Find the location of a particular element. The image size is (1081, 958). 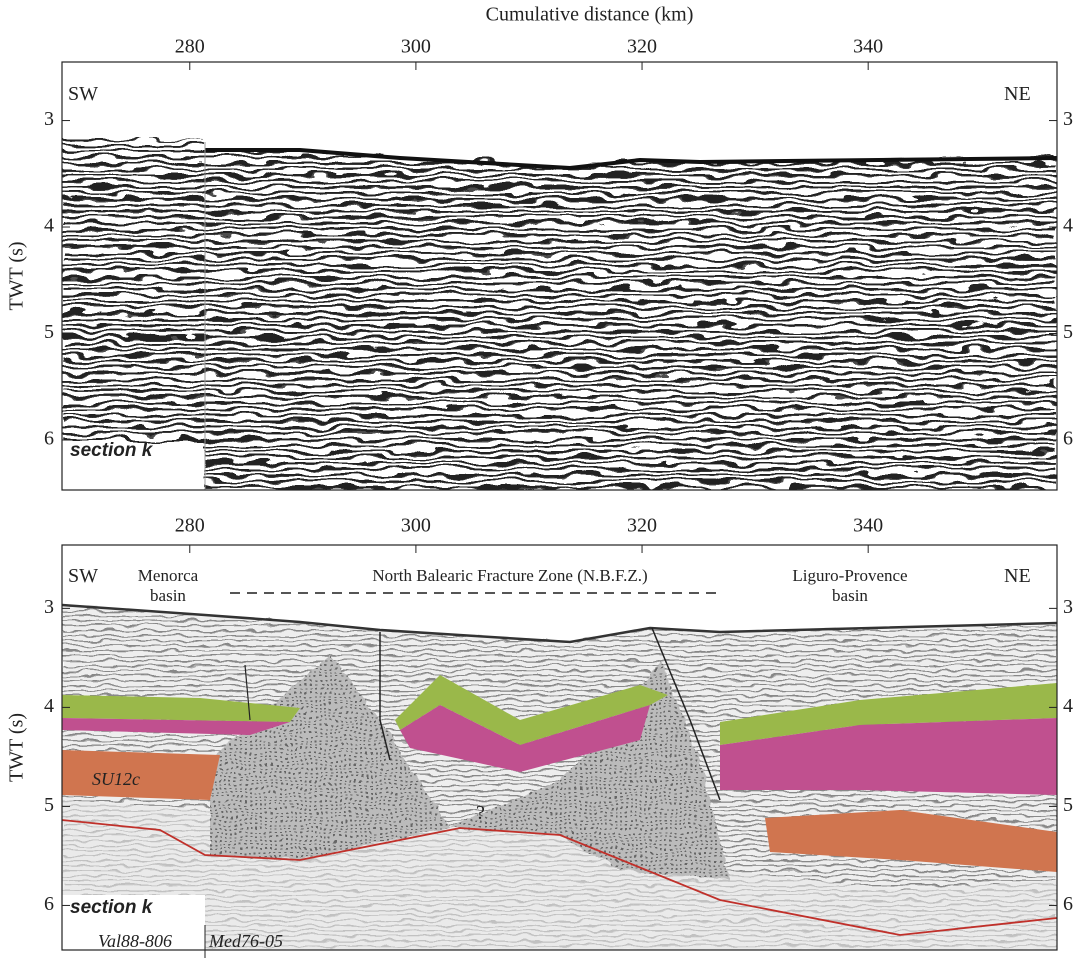

annotation: SU12c is located at coordinates (116, 779).